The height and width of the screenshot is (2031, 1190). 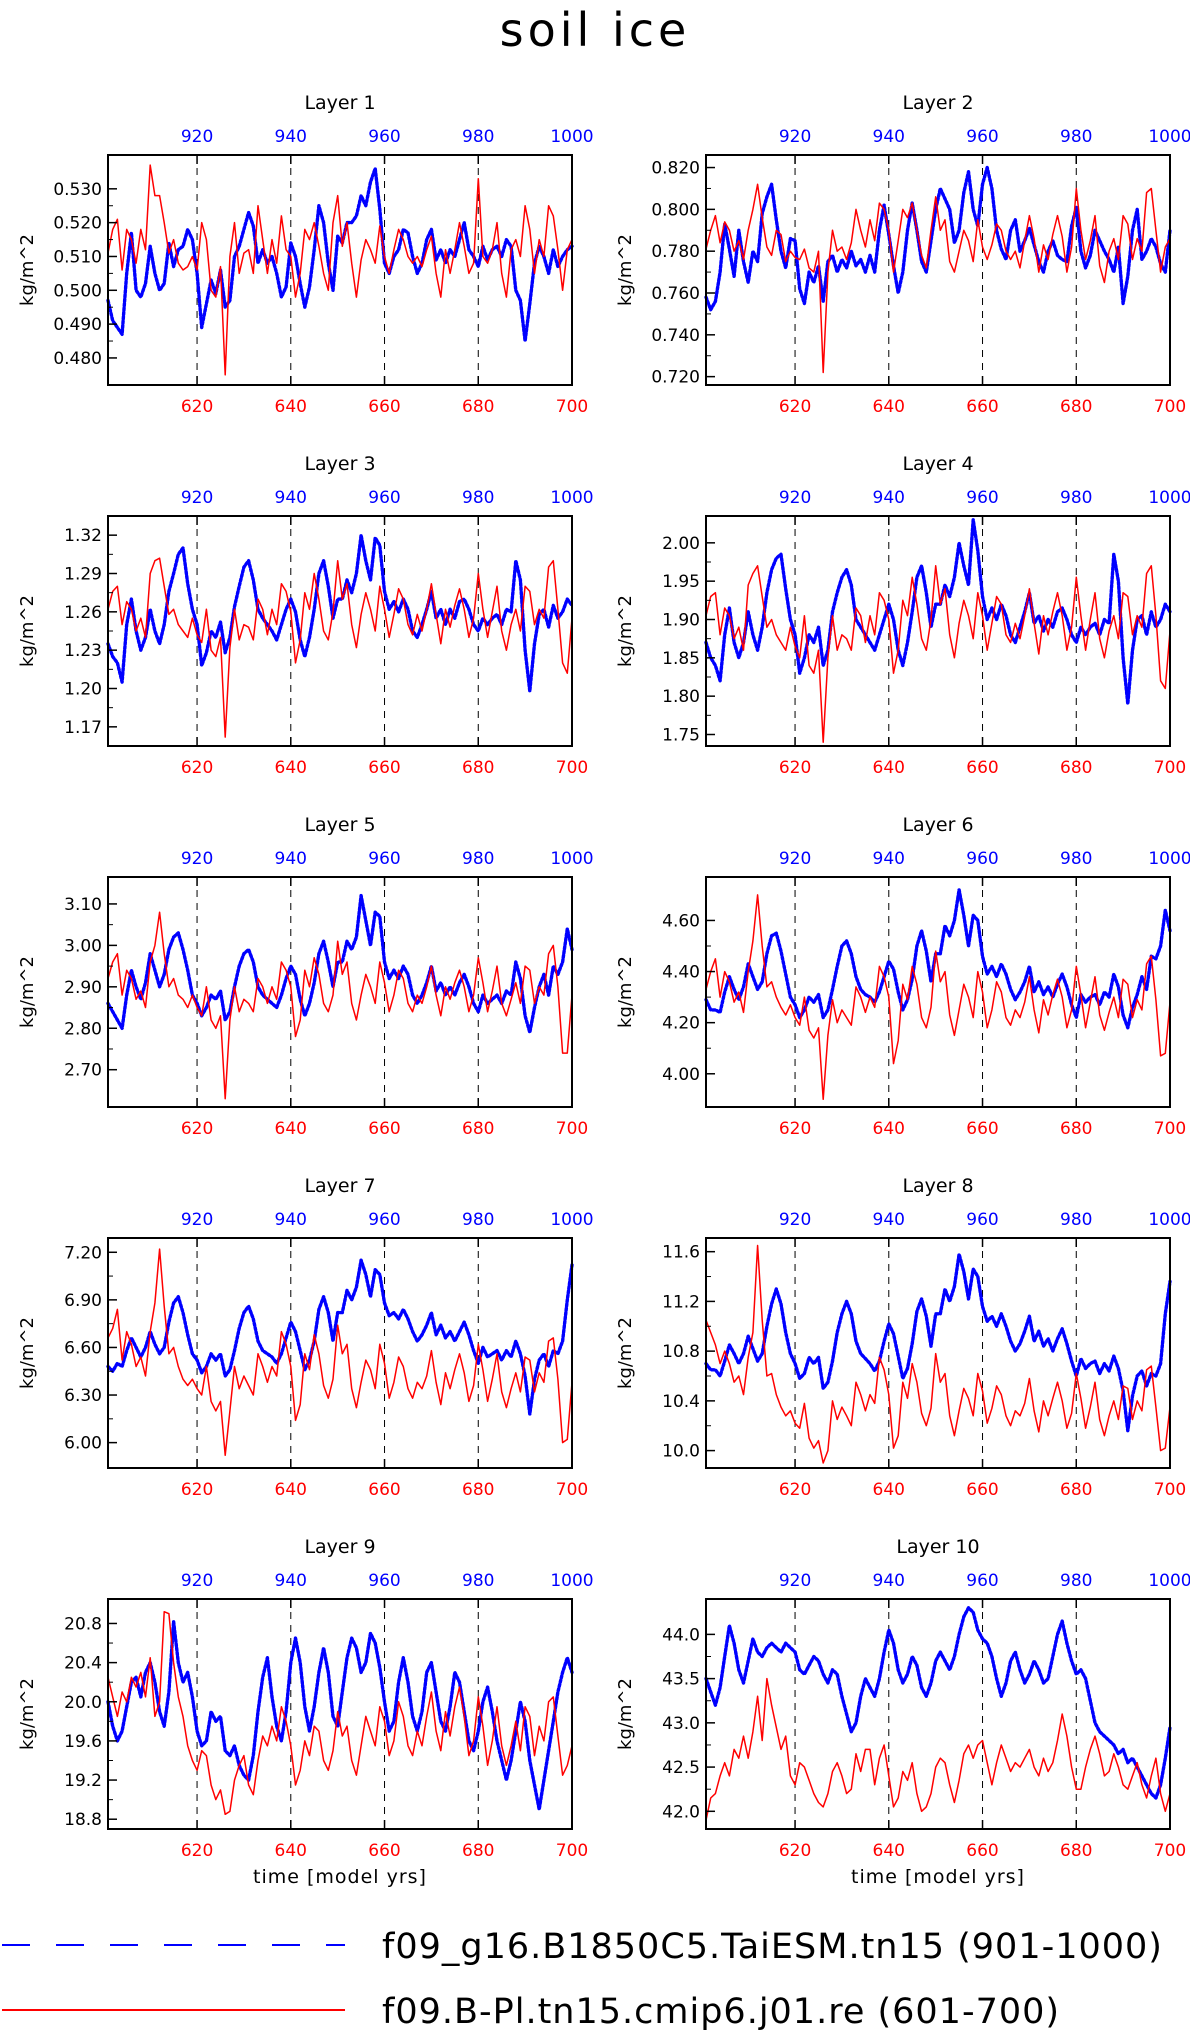 I want to click on panel-title: Layer 3, so click(x=339, y=464).